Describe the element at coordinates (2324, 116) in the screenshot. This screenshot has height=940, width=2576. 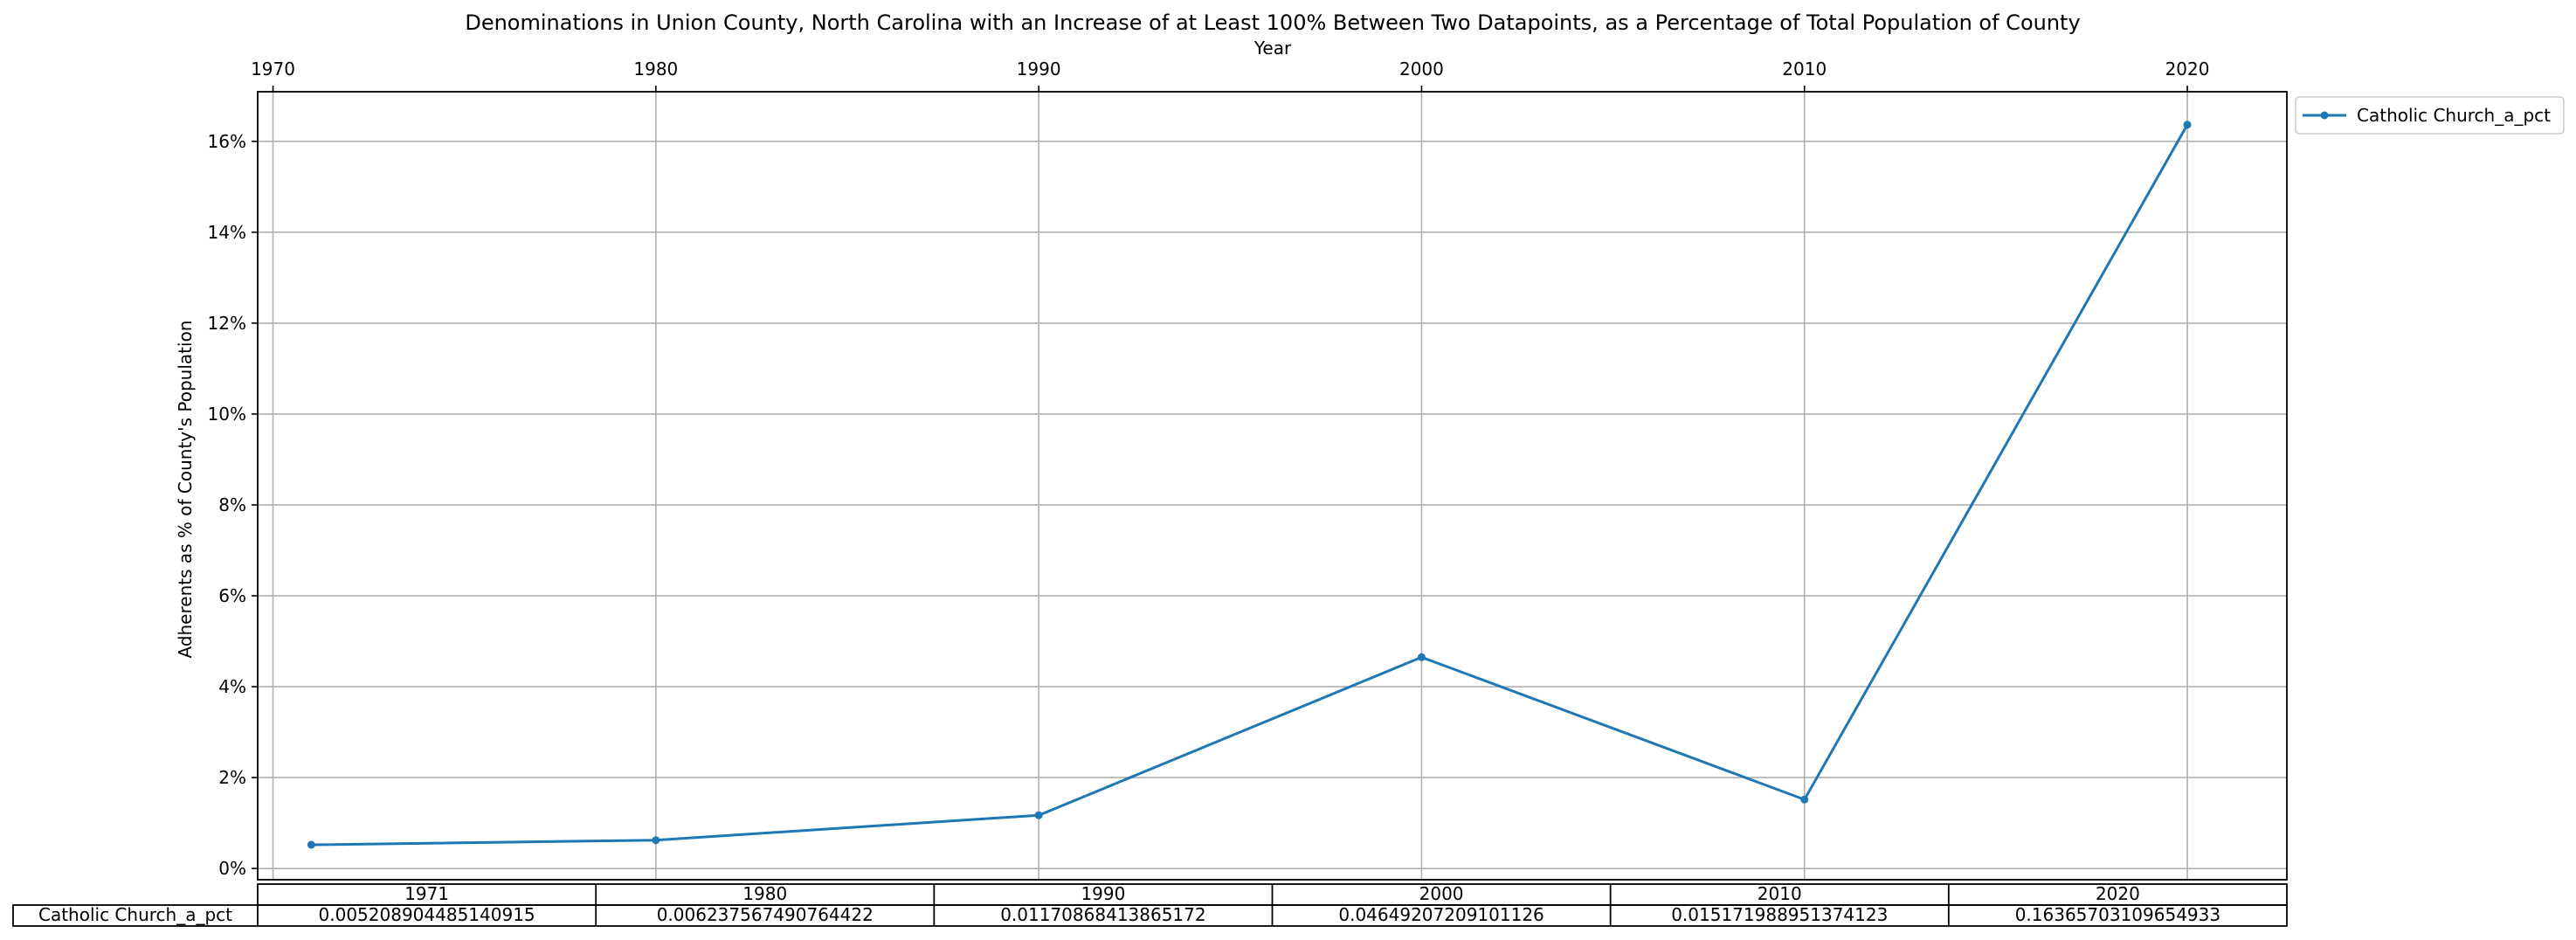
I see `legend-series-marker` at that location.